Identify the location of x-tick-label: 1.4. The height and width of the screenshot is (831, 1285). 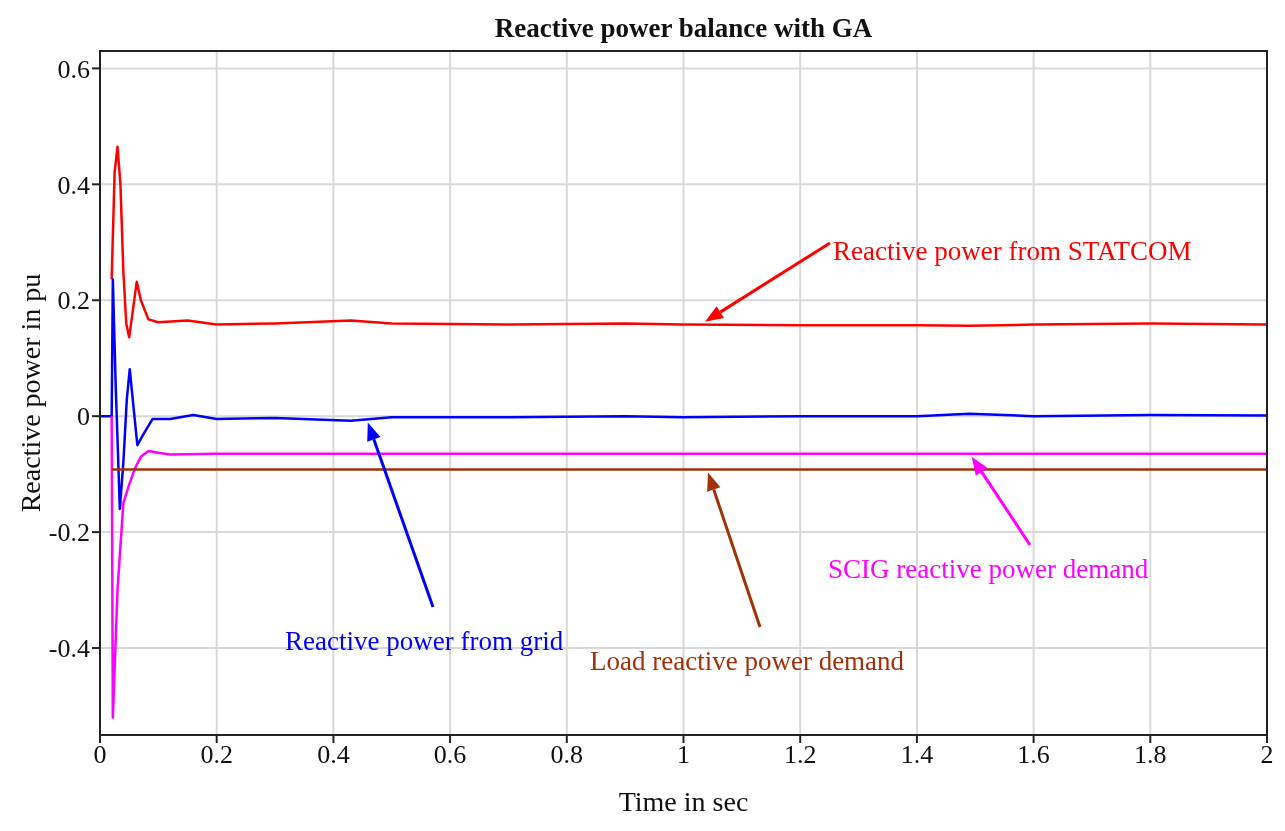
(917, 755).